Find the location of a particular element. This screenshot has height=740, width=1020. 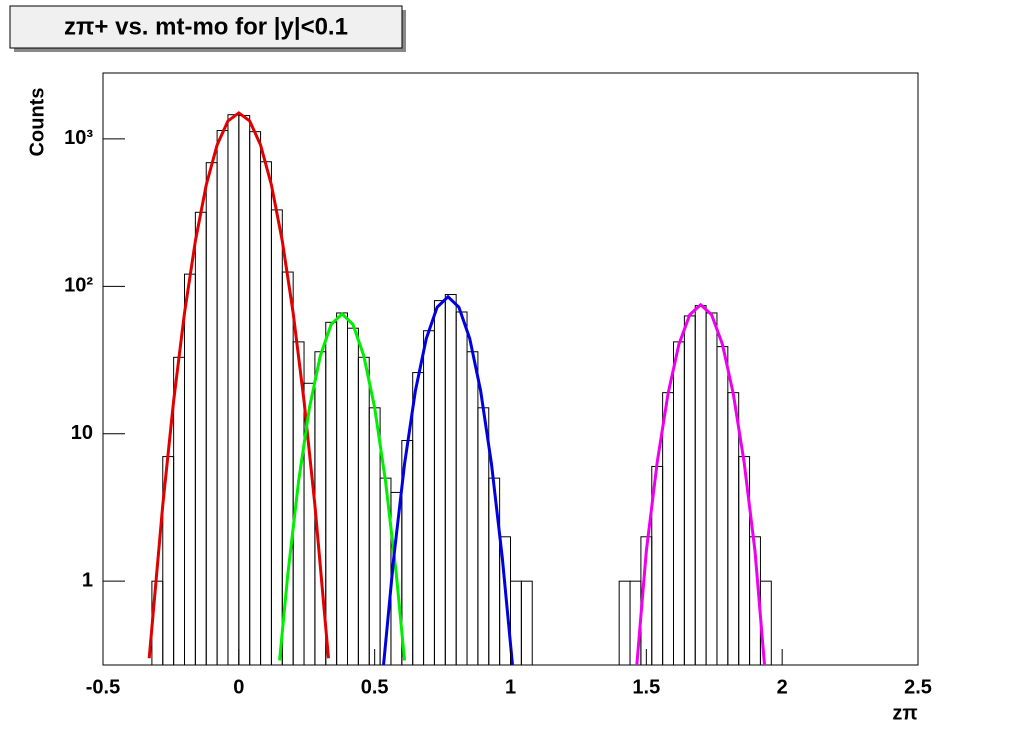

y-tick-label: 10³ is located at coordinates (78, 138).